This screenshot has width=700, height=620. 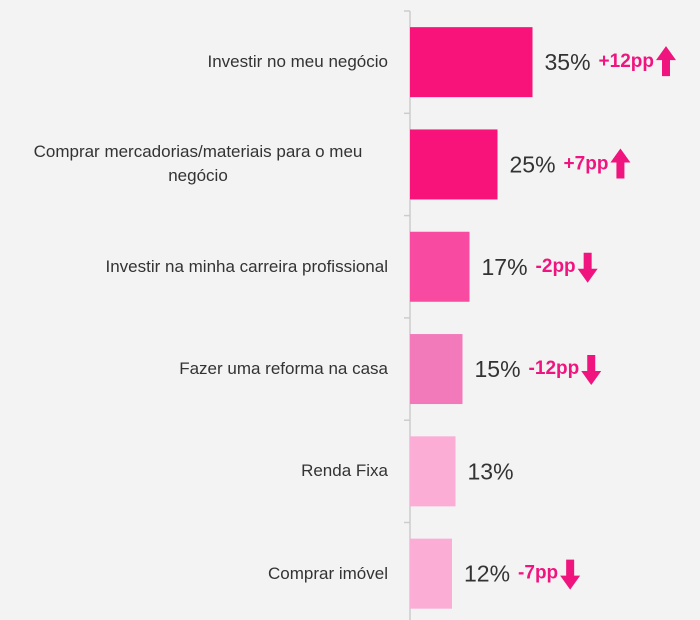 I want to click on value-label: 13%, so click(x=491, y=471).